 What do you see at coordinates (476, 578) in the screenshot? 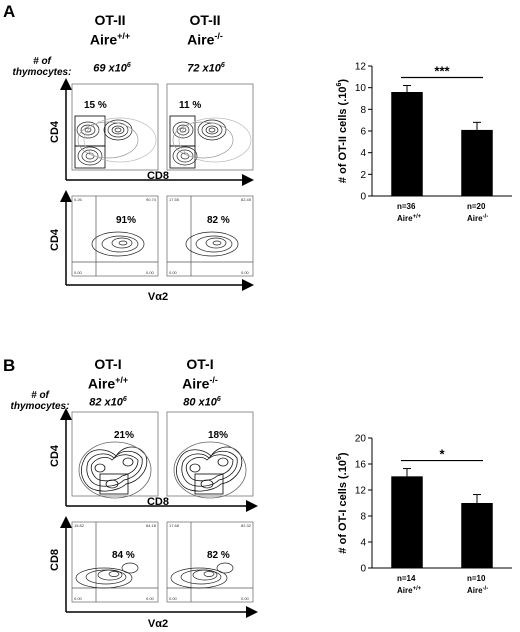
I see `n-label: n=10` at bounding box center [476, 578].